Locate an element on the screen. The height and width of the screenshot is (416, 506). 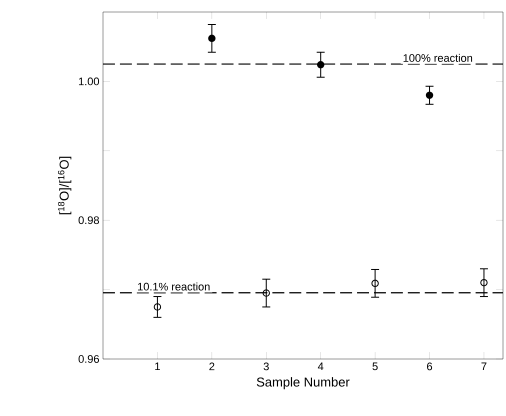
x-axis-title: Sample Number is located at coordinates (303, 383).